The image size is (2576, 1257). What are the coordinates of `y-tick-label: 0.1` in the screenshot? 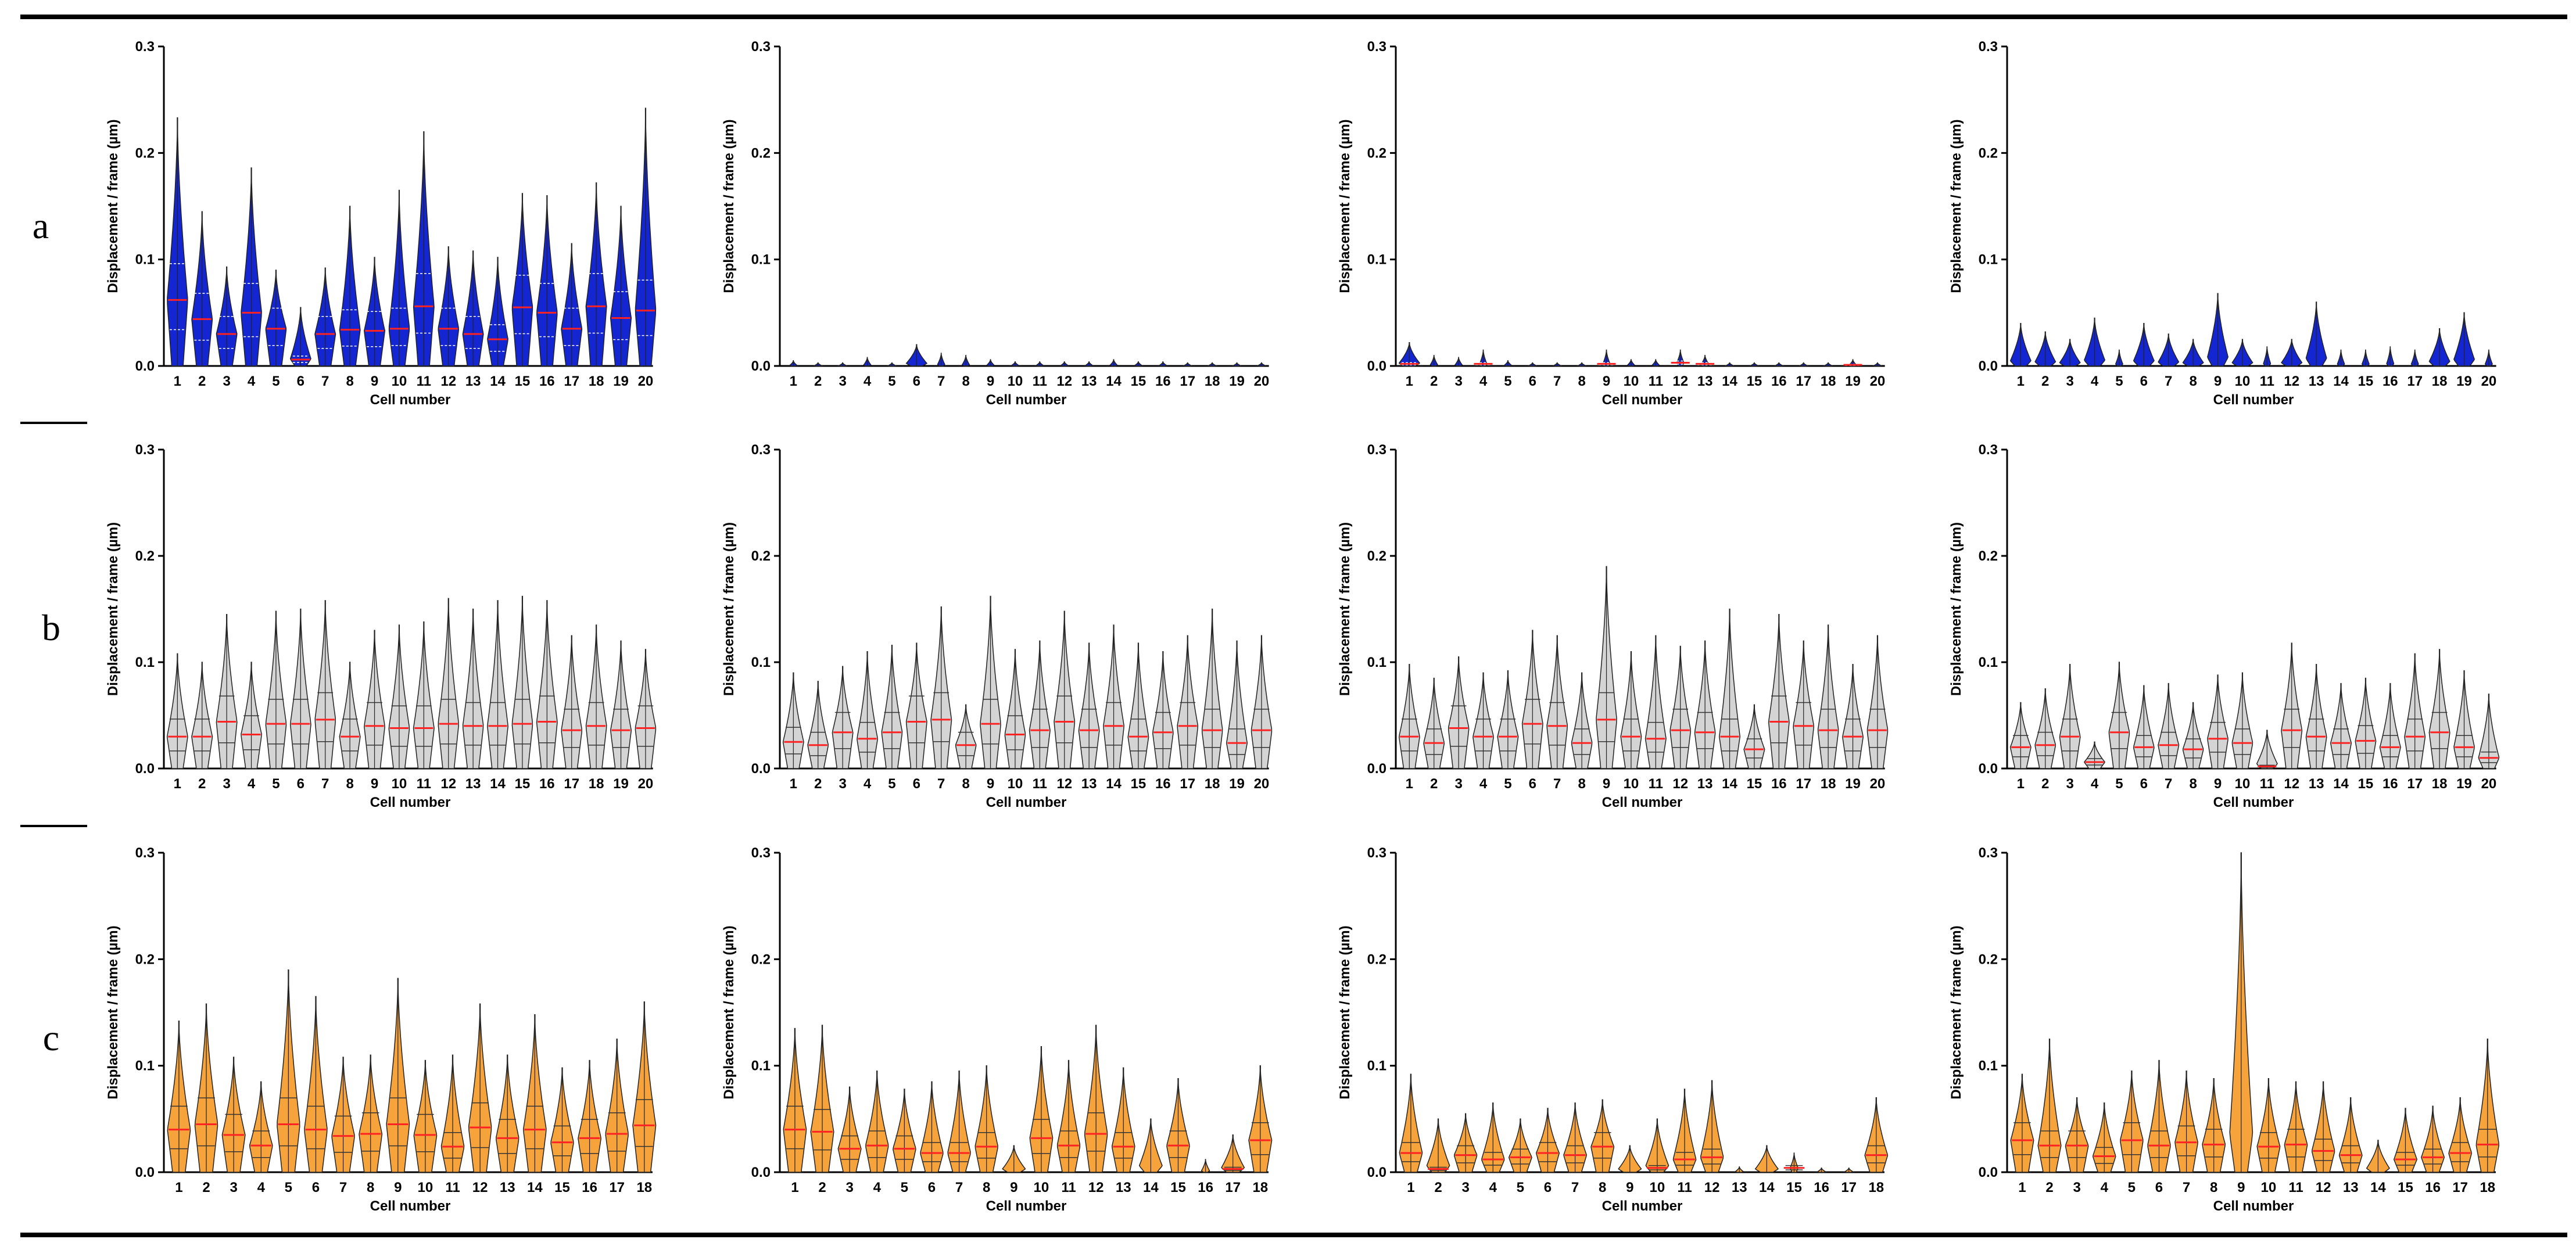 It's located at (761, 662).